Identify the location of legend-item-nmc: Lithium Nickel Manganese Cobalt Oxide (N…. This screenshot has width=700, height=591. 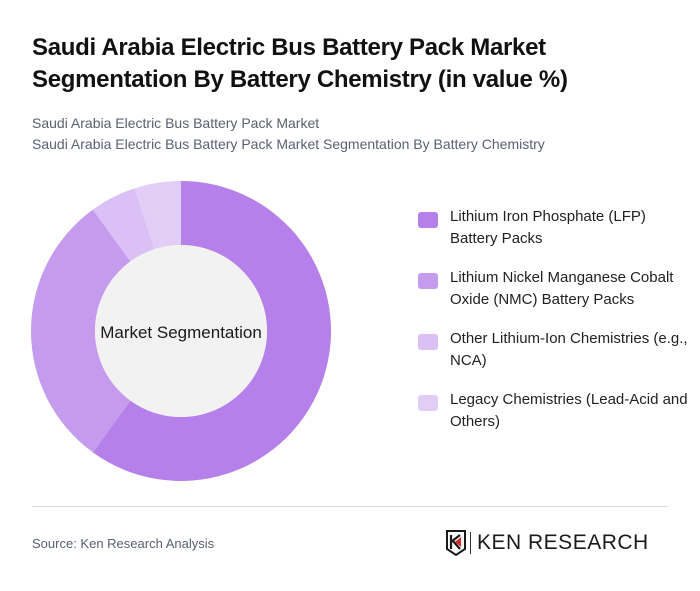
(553, 289).